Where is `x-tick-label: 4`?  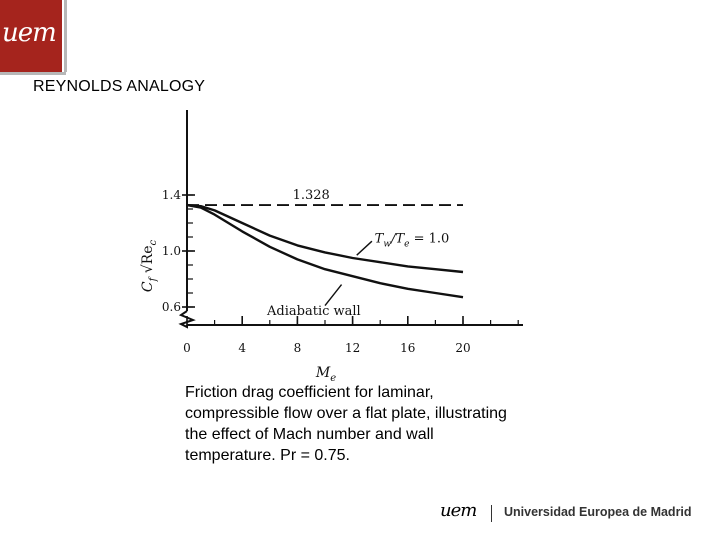
x-tick-label: 4 is located at coordinates (242, 348).